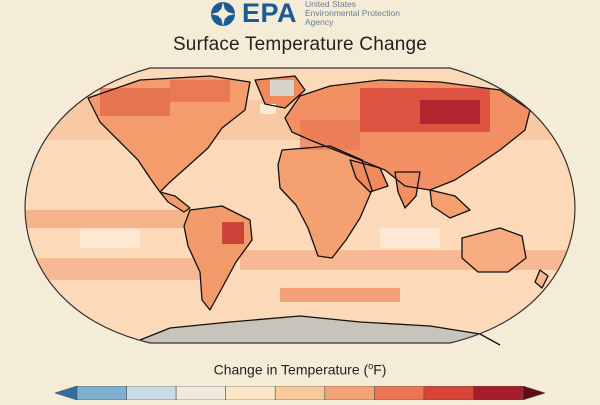  I want to click on africa, so click(325, 202).